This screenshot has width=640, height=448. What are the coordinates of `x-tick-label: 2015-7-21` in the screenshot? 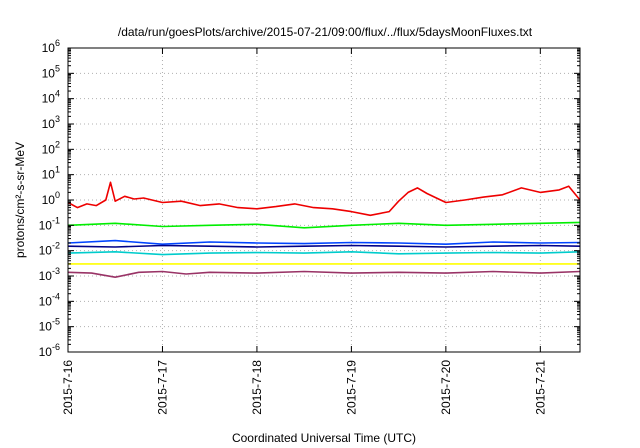 It's located at (540, 387).